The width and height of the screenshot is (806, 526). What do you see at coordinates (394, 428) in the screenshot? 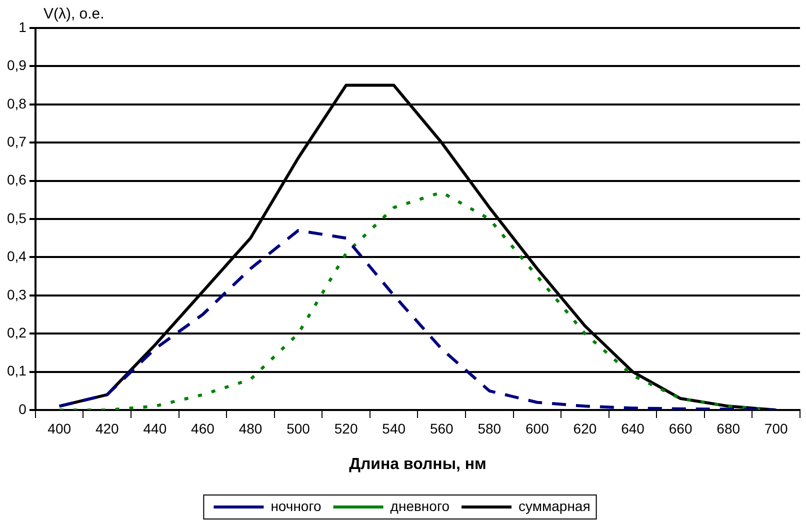
I see `x-tick-label: 540` at bounding box center [394, 428].